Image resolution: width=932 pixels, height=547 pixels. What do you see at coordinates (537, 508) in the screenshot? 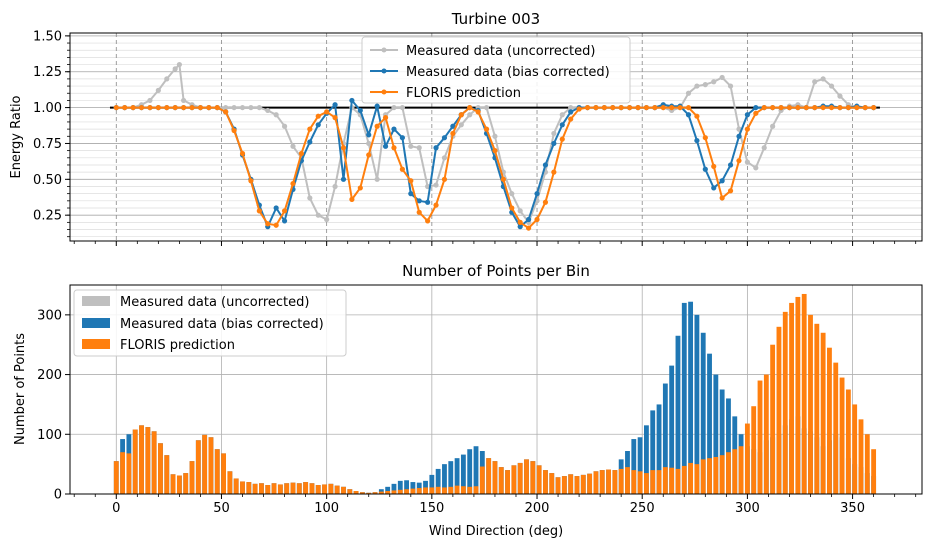
I see `count-xtick-label: 200` at bounding box center [537, 508].